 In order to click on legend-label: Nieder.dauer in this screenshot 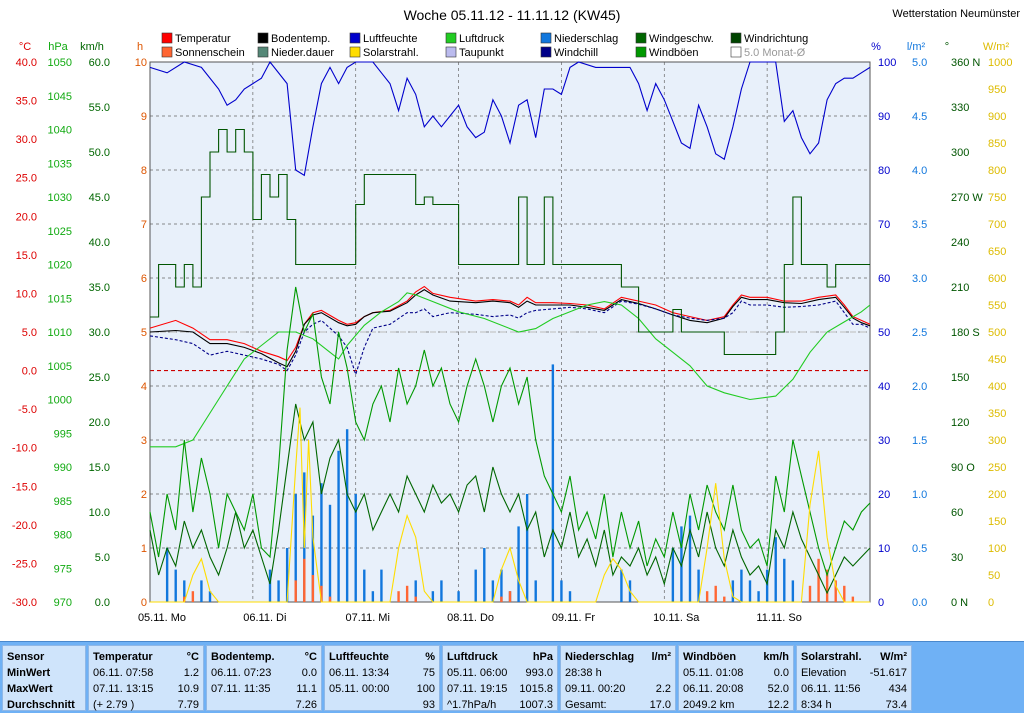, I will do `click(302, 53)`.